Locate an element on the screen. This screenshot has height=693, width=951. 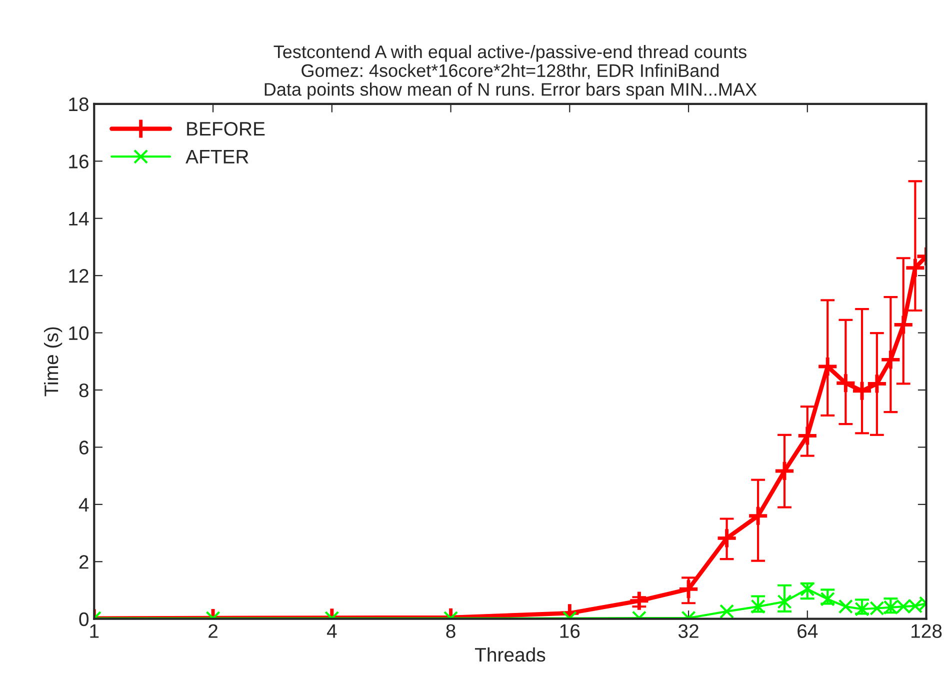
y-tick-label: 14 is located at coordinates (79, 219).